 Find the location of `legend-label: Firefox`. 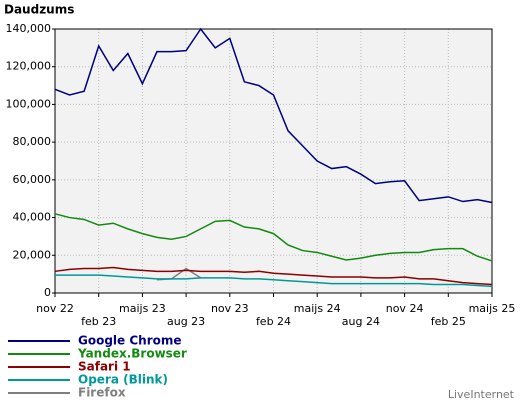

legend-label: Firefox is located at coordinates (102, 393).